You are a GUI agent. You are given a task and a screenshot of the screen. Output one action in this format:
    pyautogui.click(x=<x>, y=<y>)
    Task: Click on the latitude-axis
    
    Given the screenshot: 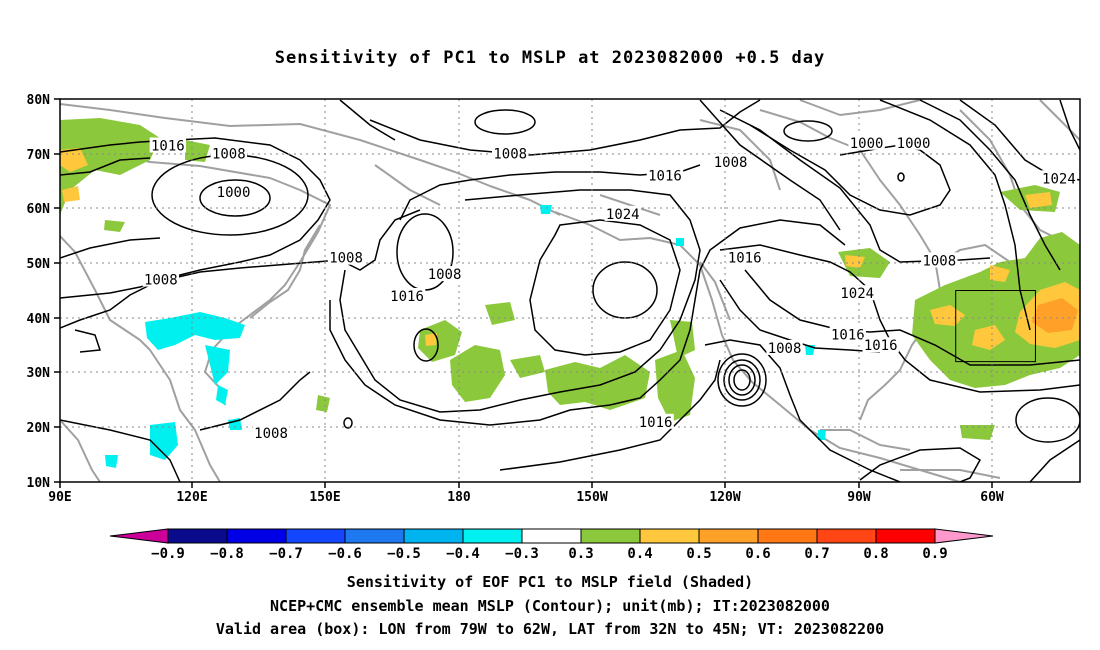 What is the action you would take?
    pyautogui.click(x=57, y=290)
    